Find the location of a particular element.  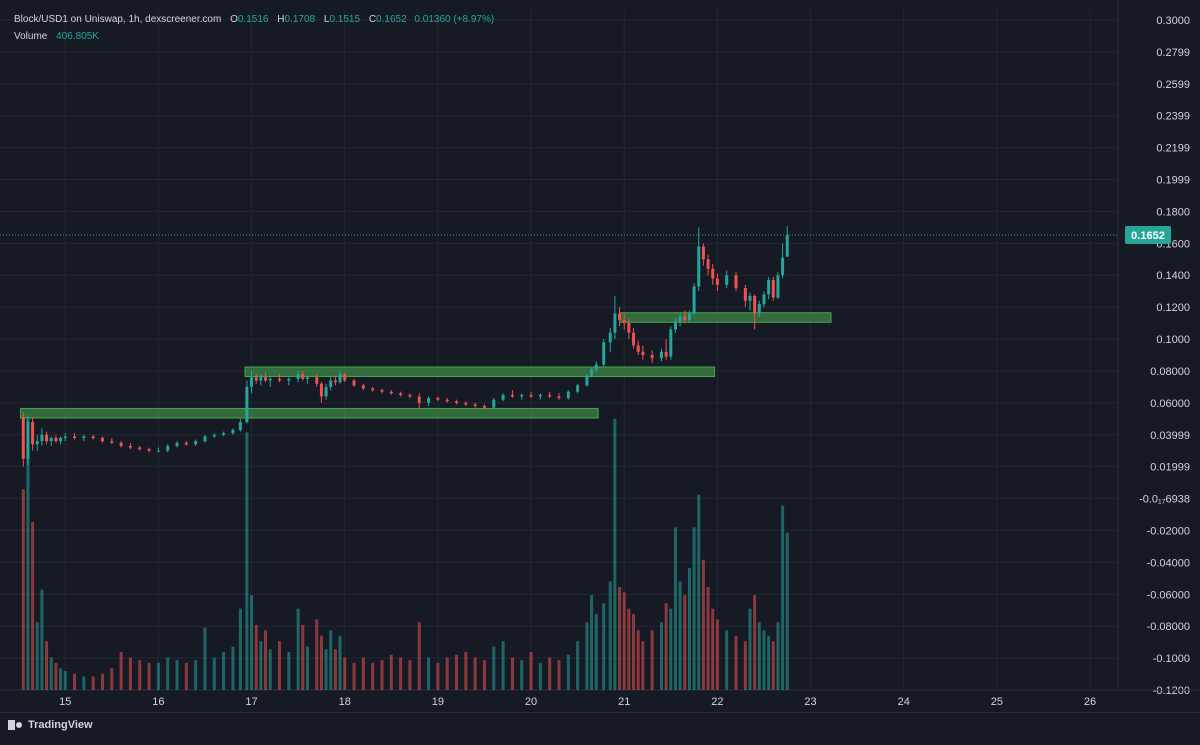

tradingview-logo: TradingView is located at coordinates (50, 725).